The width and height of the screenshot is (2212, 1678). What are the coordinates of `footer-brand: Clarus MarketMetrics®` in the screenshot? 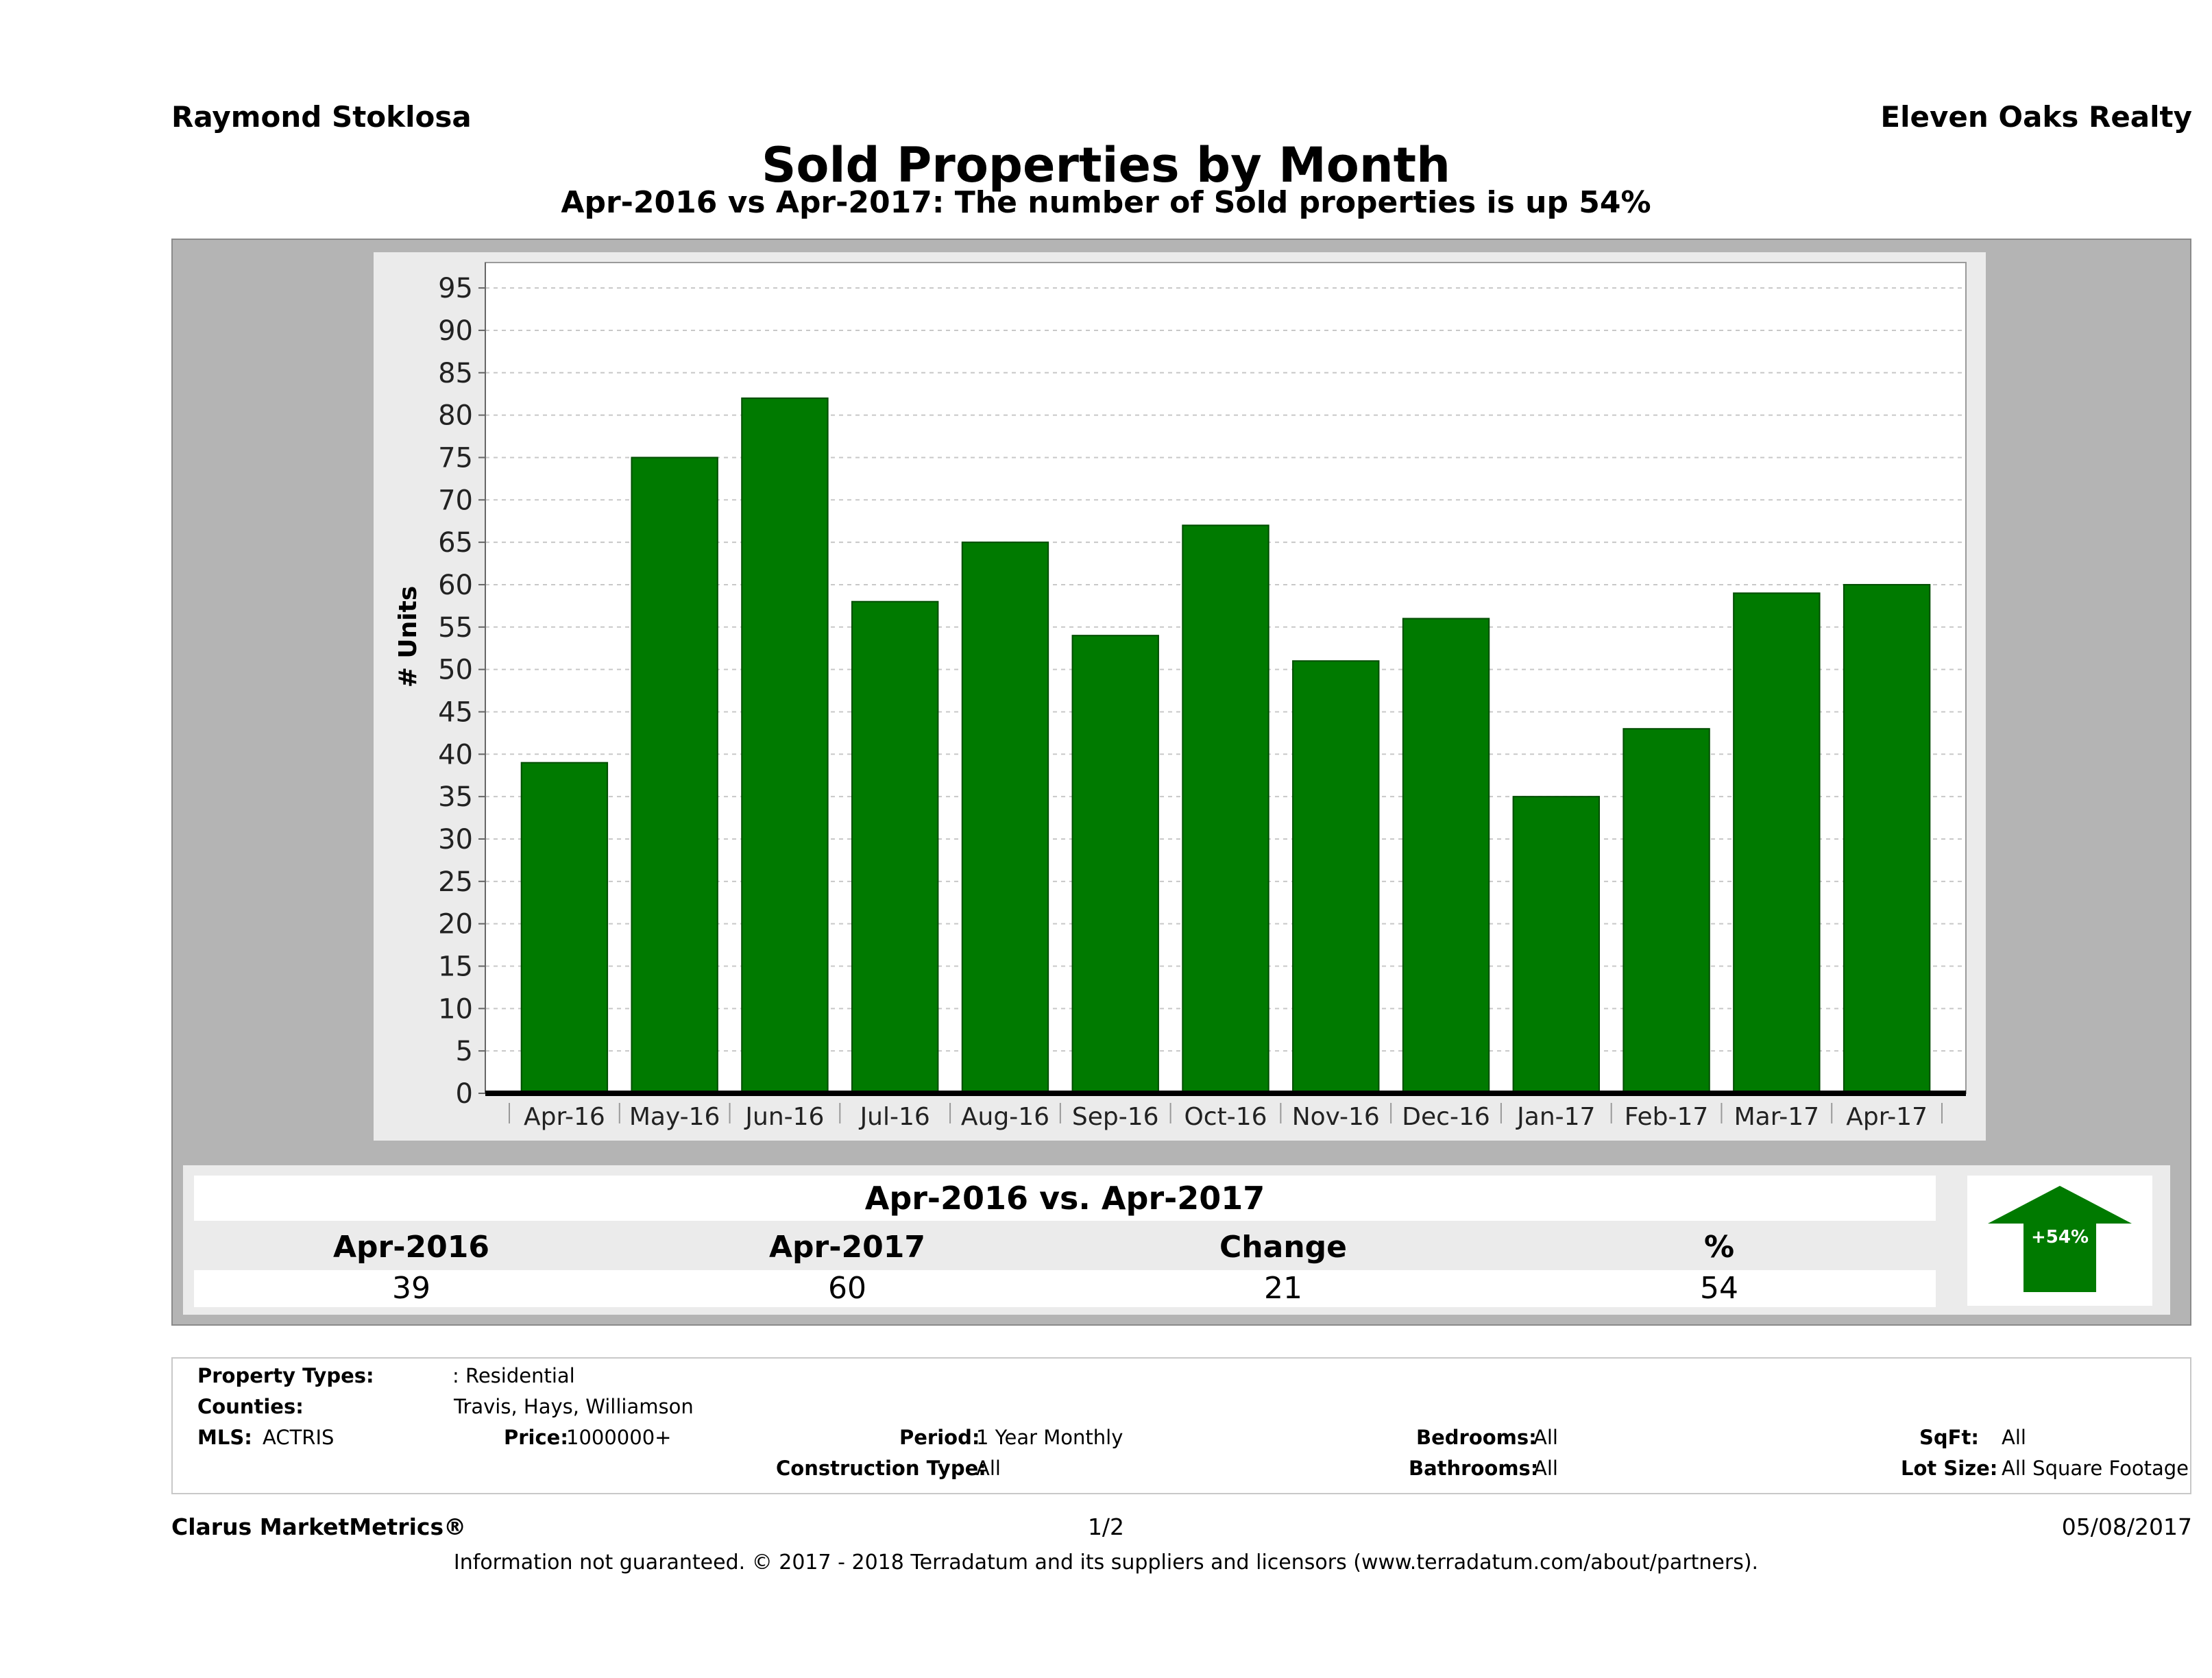 It's located at (319, 1526).